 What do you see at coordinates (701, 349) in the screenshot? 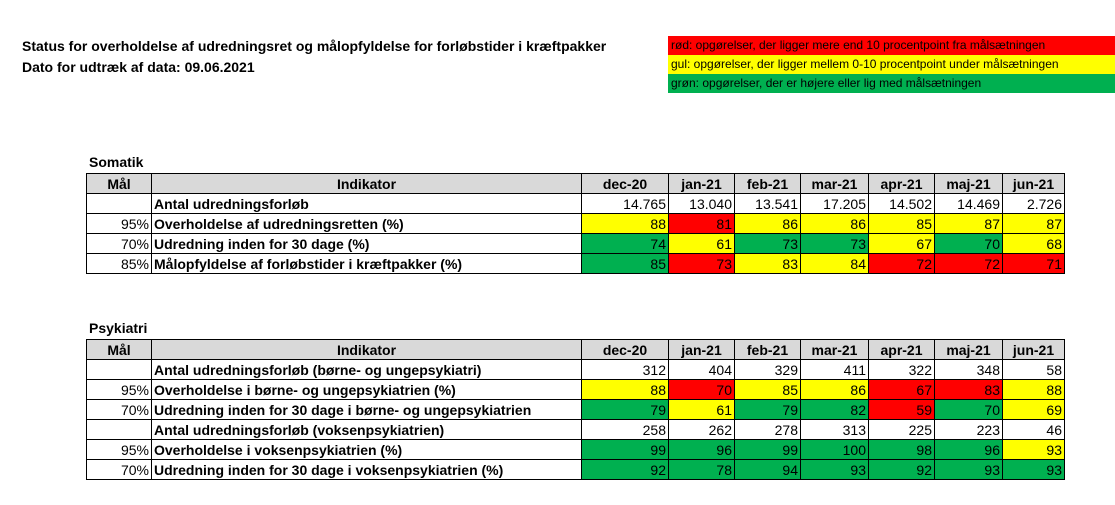
I see `header-month: jan-21` at bounding box center [701, 349].